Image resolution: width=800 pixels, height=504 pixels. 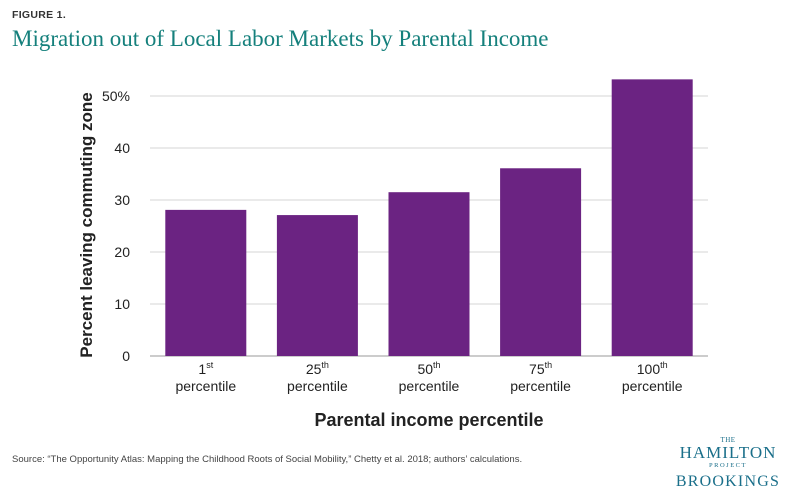 I want to click on x-tick-label: 75th, so click(x=540, y=368).